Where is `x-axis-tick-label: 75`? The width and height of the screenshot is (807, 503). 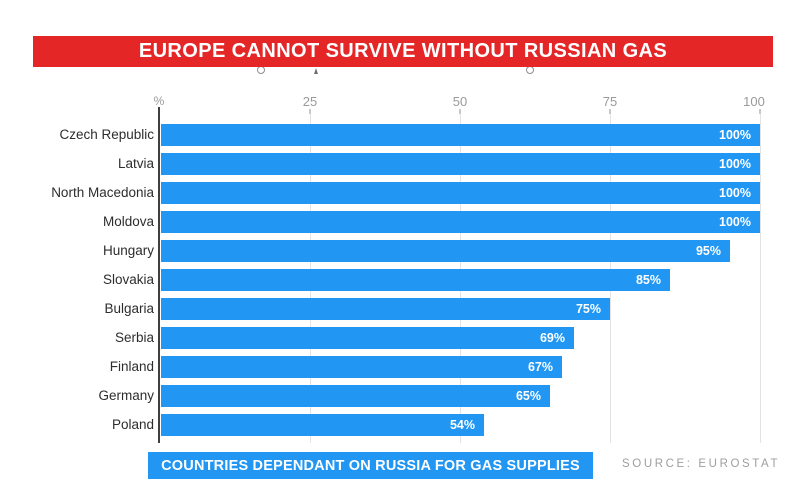 x-axis-tick-label: 75 is located at coordinates (610, 101).